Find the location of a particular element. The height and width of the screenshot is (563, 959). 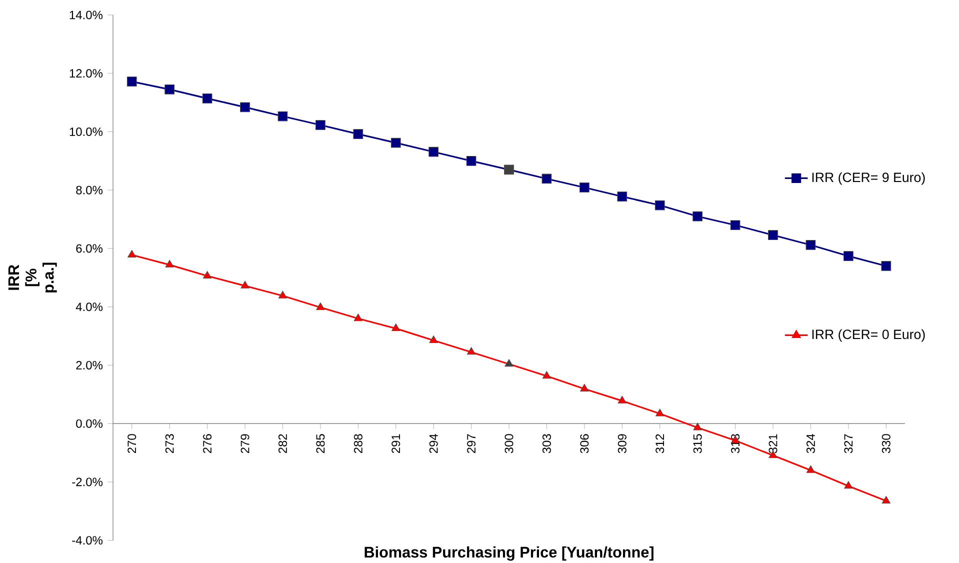

y-tick-label: 14.0% is located at coordinates (86, 15).